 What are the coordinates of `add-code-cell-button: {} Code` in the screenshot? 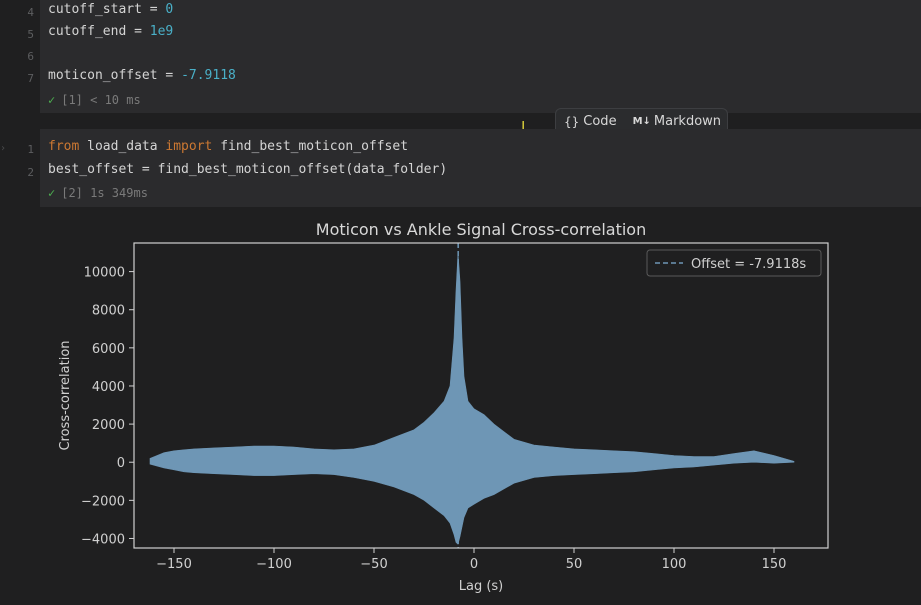 It's located at (590, 121).